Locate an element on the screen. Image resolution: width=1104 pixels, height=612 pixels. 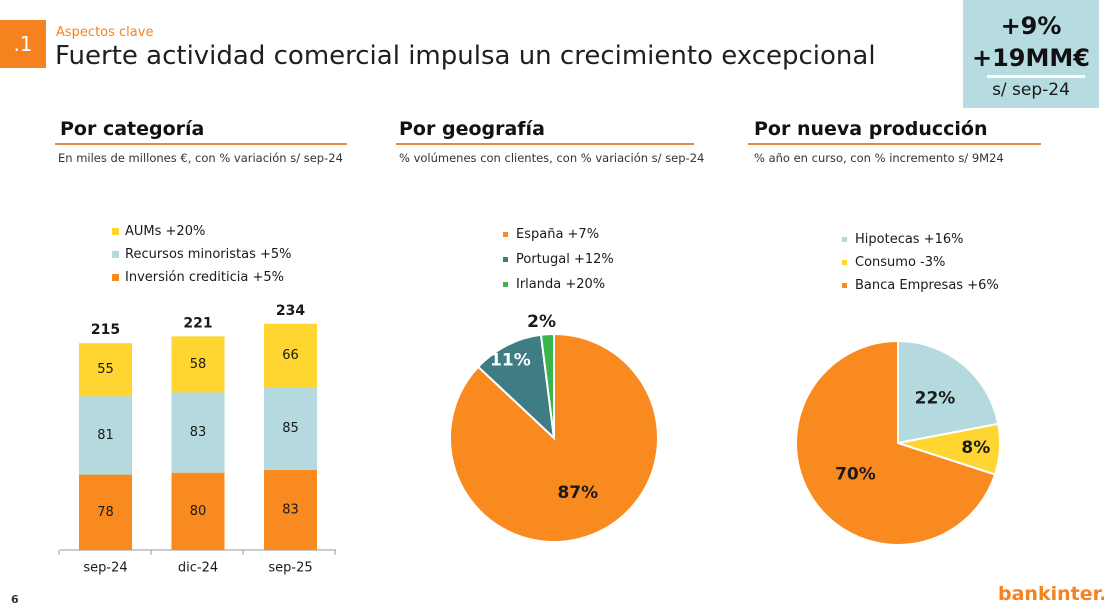
legend-label: Inversión crediticia +5% is located at coordinates (204, 277).